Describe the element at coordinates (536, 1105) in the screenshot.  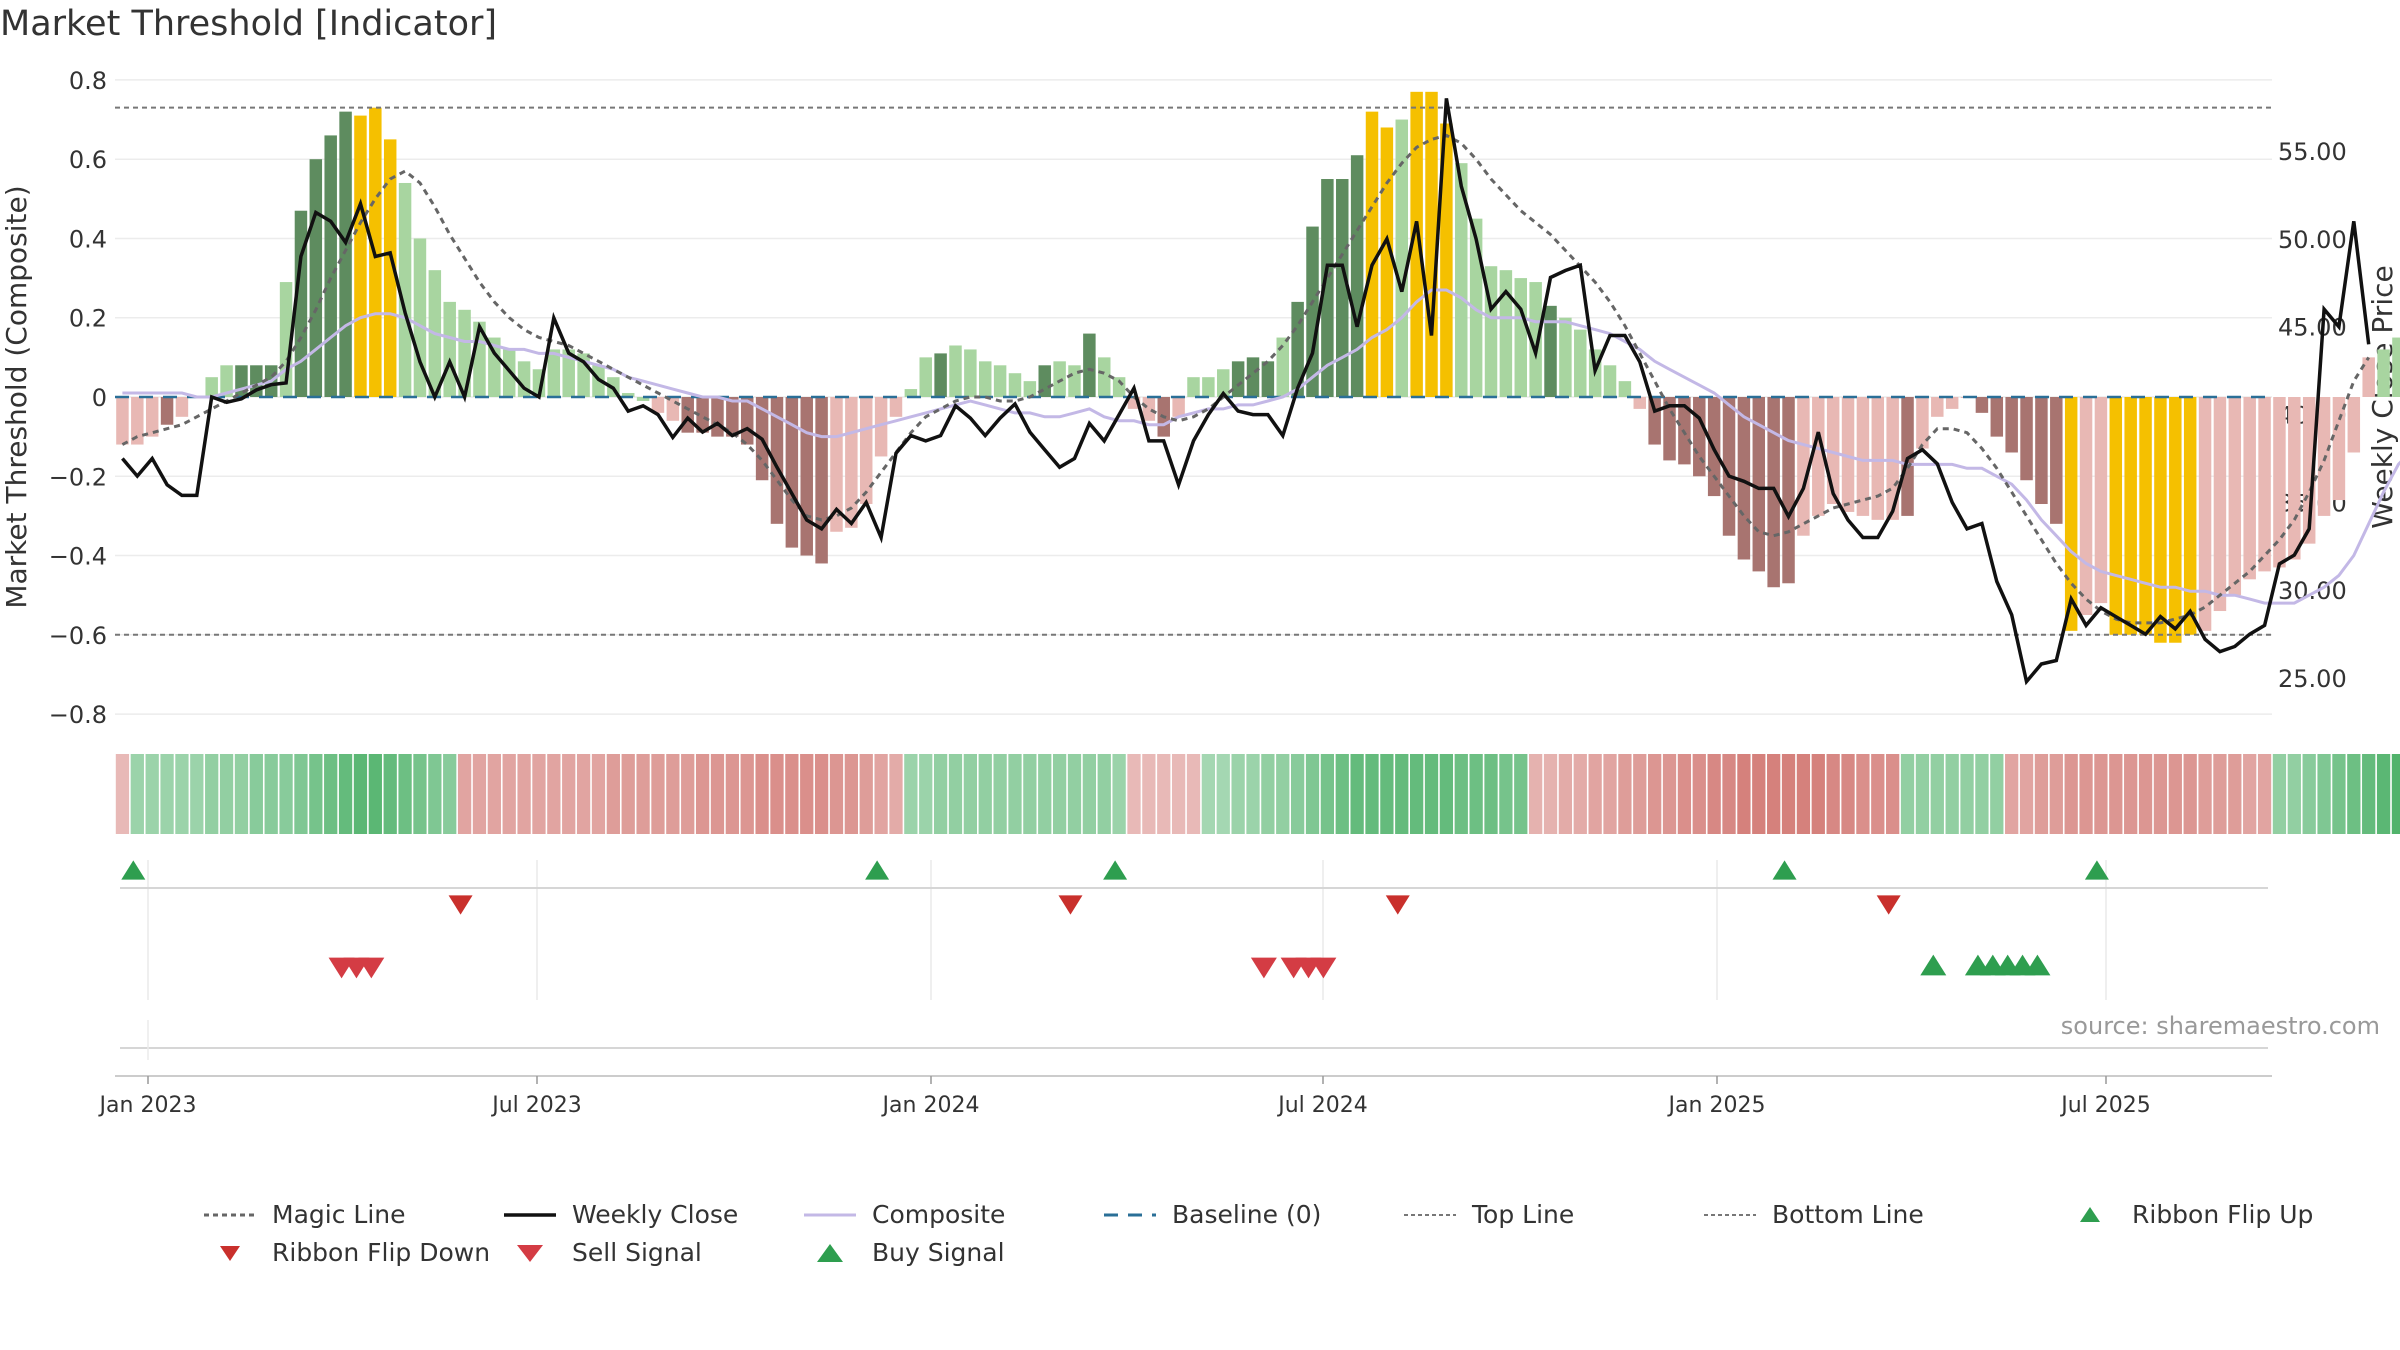
I see `x-tick-label: Jul 2023` at that location.